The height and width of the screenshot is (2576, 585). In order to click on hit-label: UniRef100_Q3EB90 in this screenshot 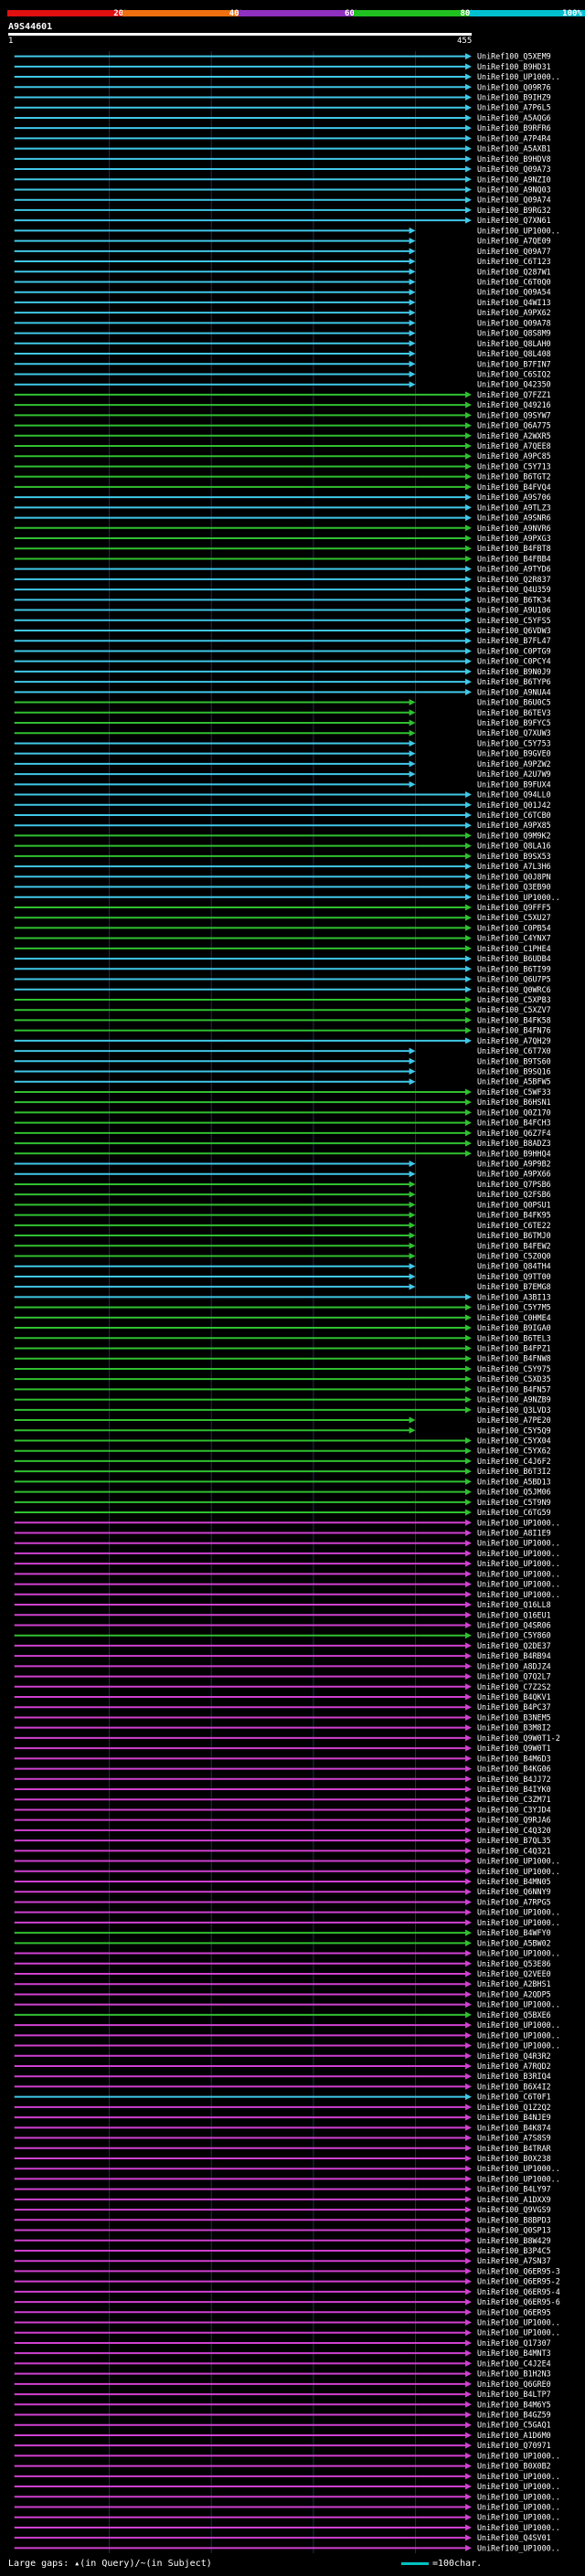, I will do `click(514, 887)`.